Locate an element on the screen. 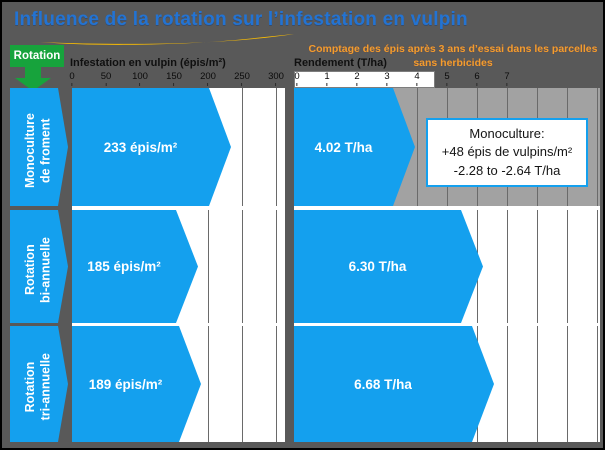 This screenshot has width=605, height=450. axis-tick: 6 is located at coordinates (477, 79).